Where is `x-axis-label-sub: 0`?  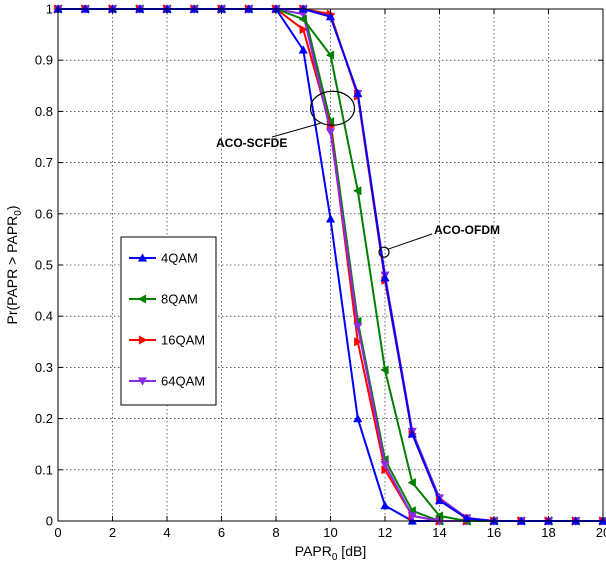
x-axis-label-sub: 0 is located at coordinates (335, 557).